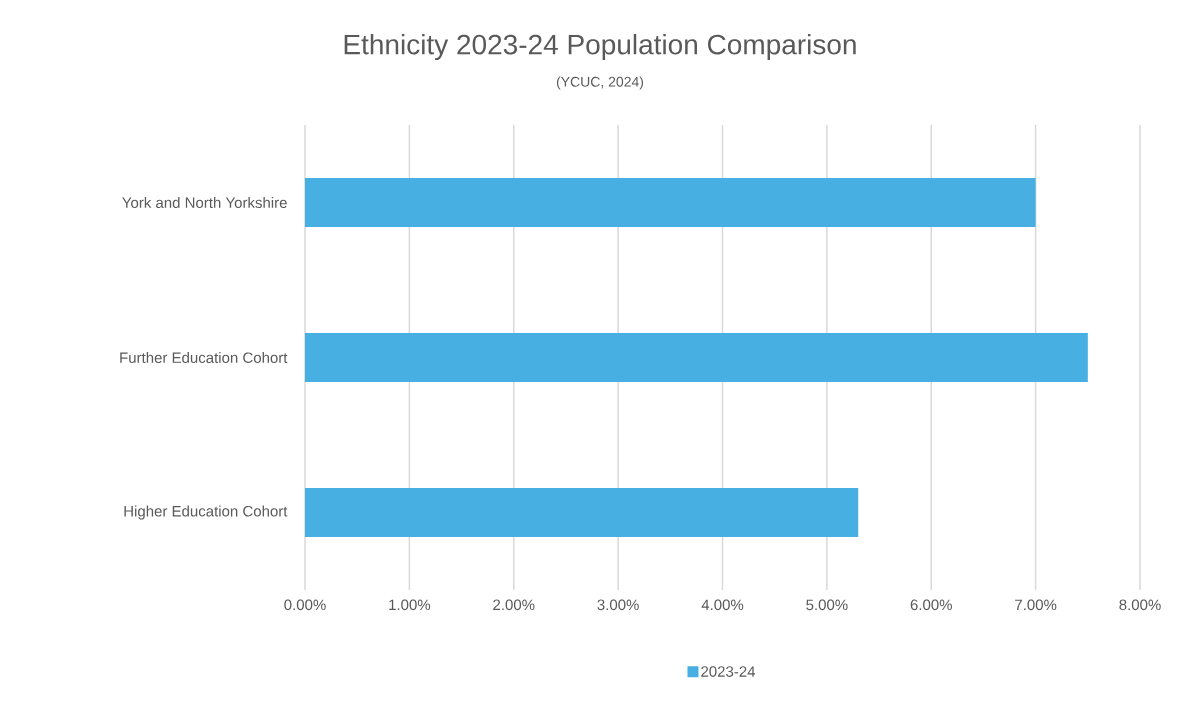 This screenshot has height=713, width=1201. I want to click on y-tick-label: York and North Yorkshire, so click(204, 202).